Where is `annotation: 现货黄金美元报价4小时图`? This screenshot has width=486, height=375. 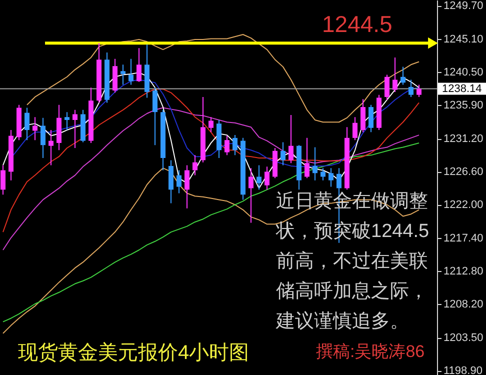
annotation: 现货黄金美元报价4小时图 is located at coordinates (134, 352).